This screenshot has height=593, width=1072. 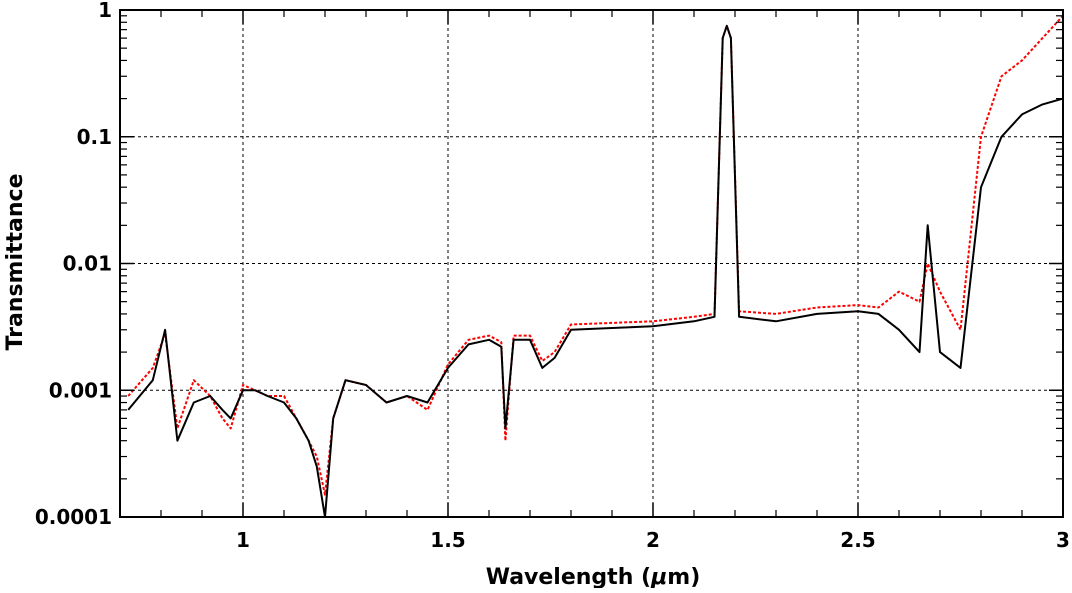 What do you see at coordinates (73, 517) in the screenshot?
I see `y-tick-label: 0.0001` at bounding box center [73, 517].